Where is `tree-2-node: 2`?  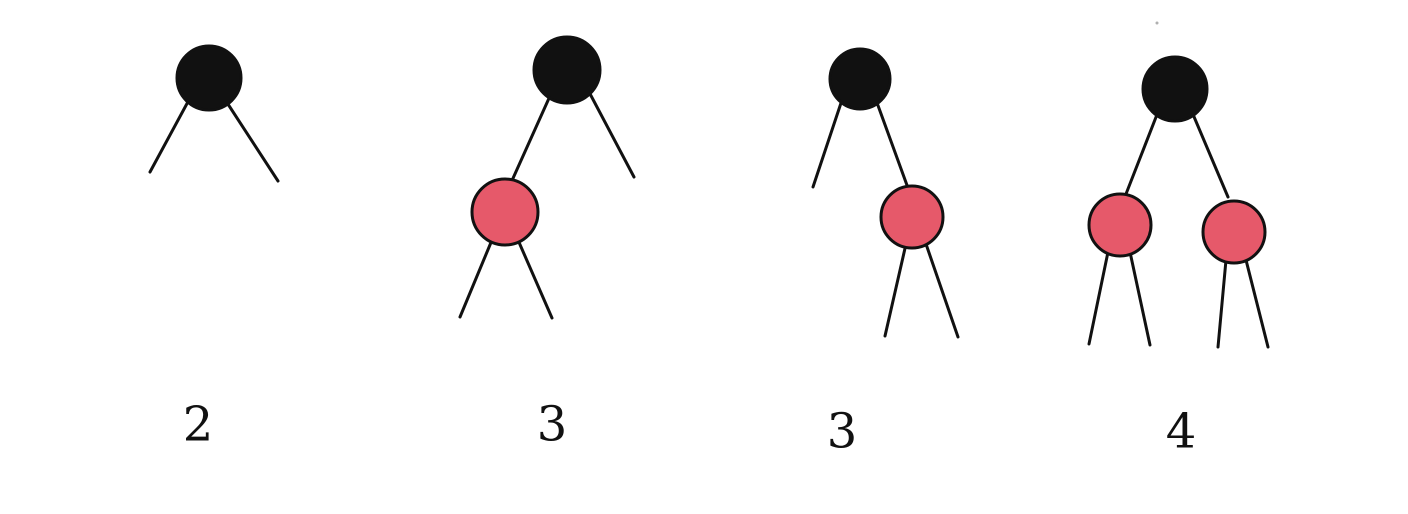 tree-2-node: 2 is located at coordinates (214, 248).